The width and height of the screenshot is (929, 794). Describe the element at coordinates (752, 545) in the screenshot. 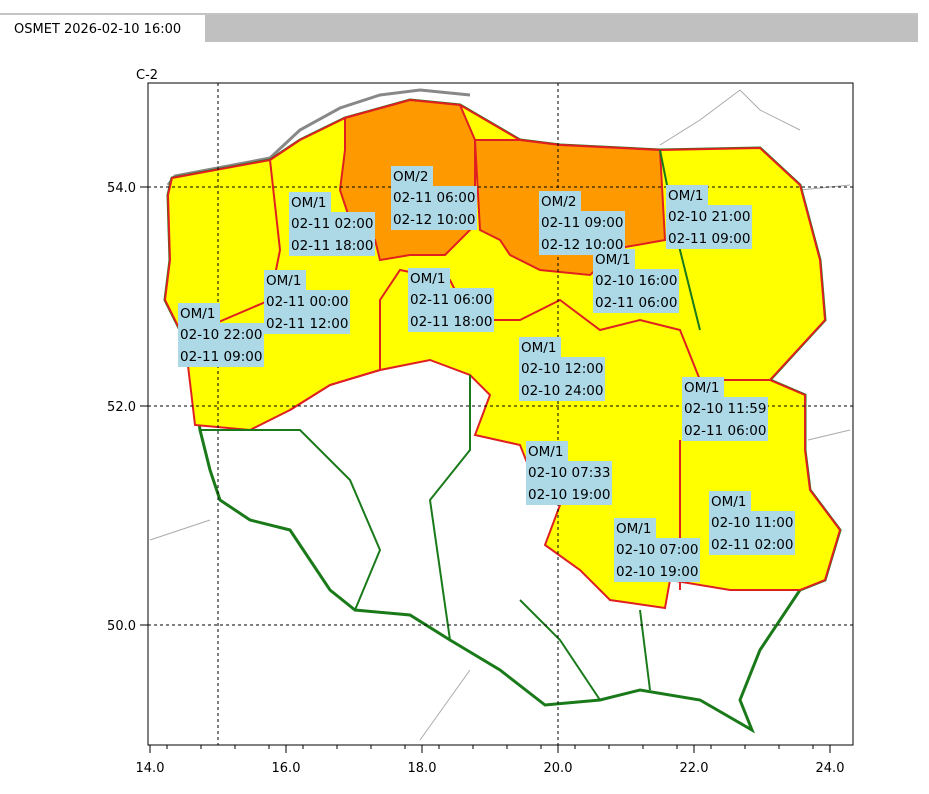

I see `warning-end: 02-11 02:00` at that location.